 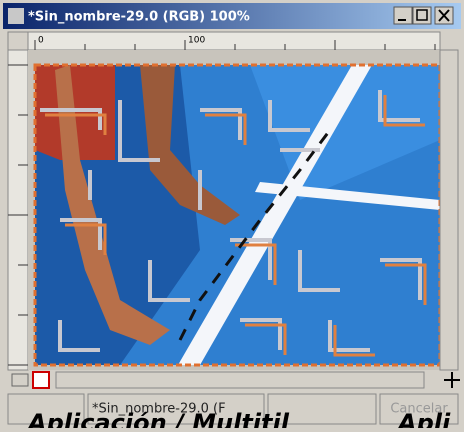 I want to click on minimize-button, so click(x=403, y=15).